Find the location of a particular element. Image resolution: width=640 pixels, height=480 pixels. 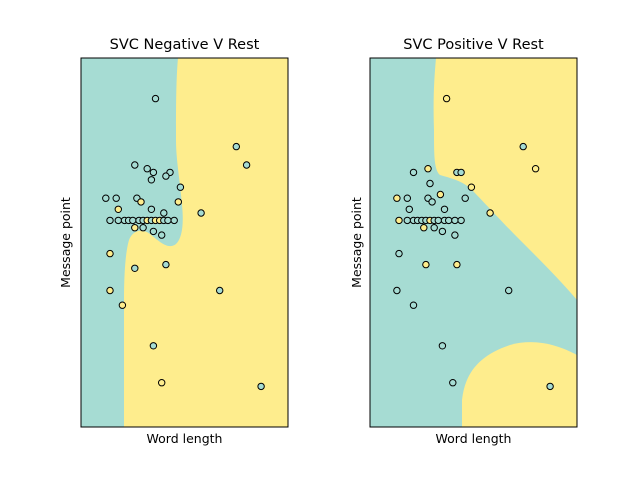

chart-title: SVC Negative V Rest is located at coordinates (185, 45).